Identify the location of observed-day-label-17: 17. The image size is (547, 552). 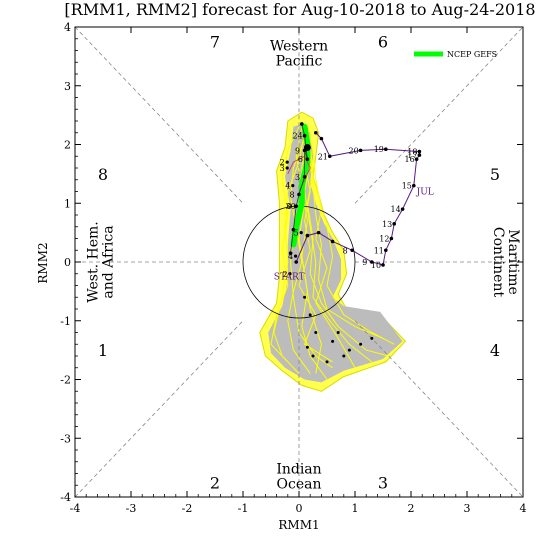
(412, 155).